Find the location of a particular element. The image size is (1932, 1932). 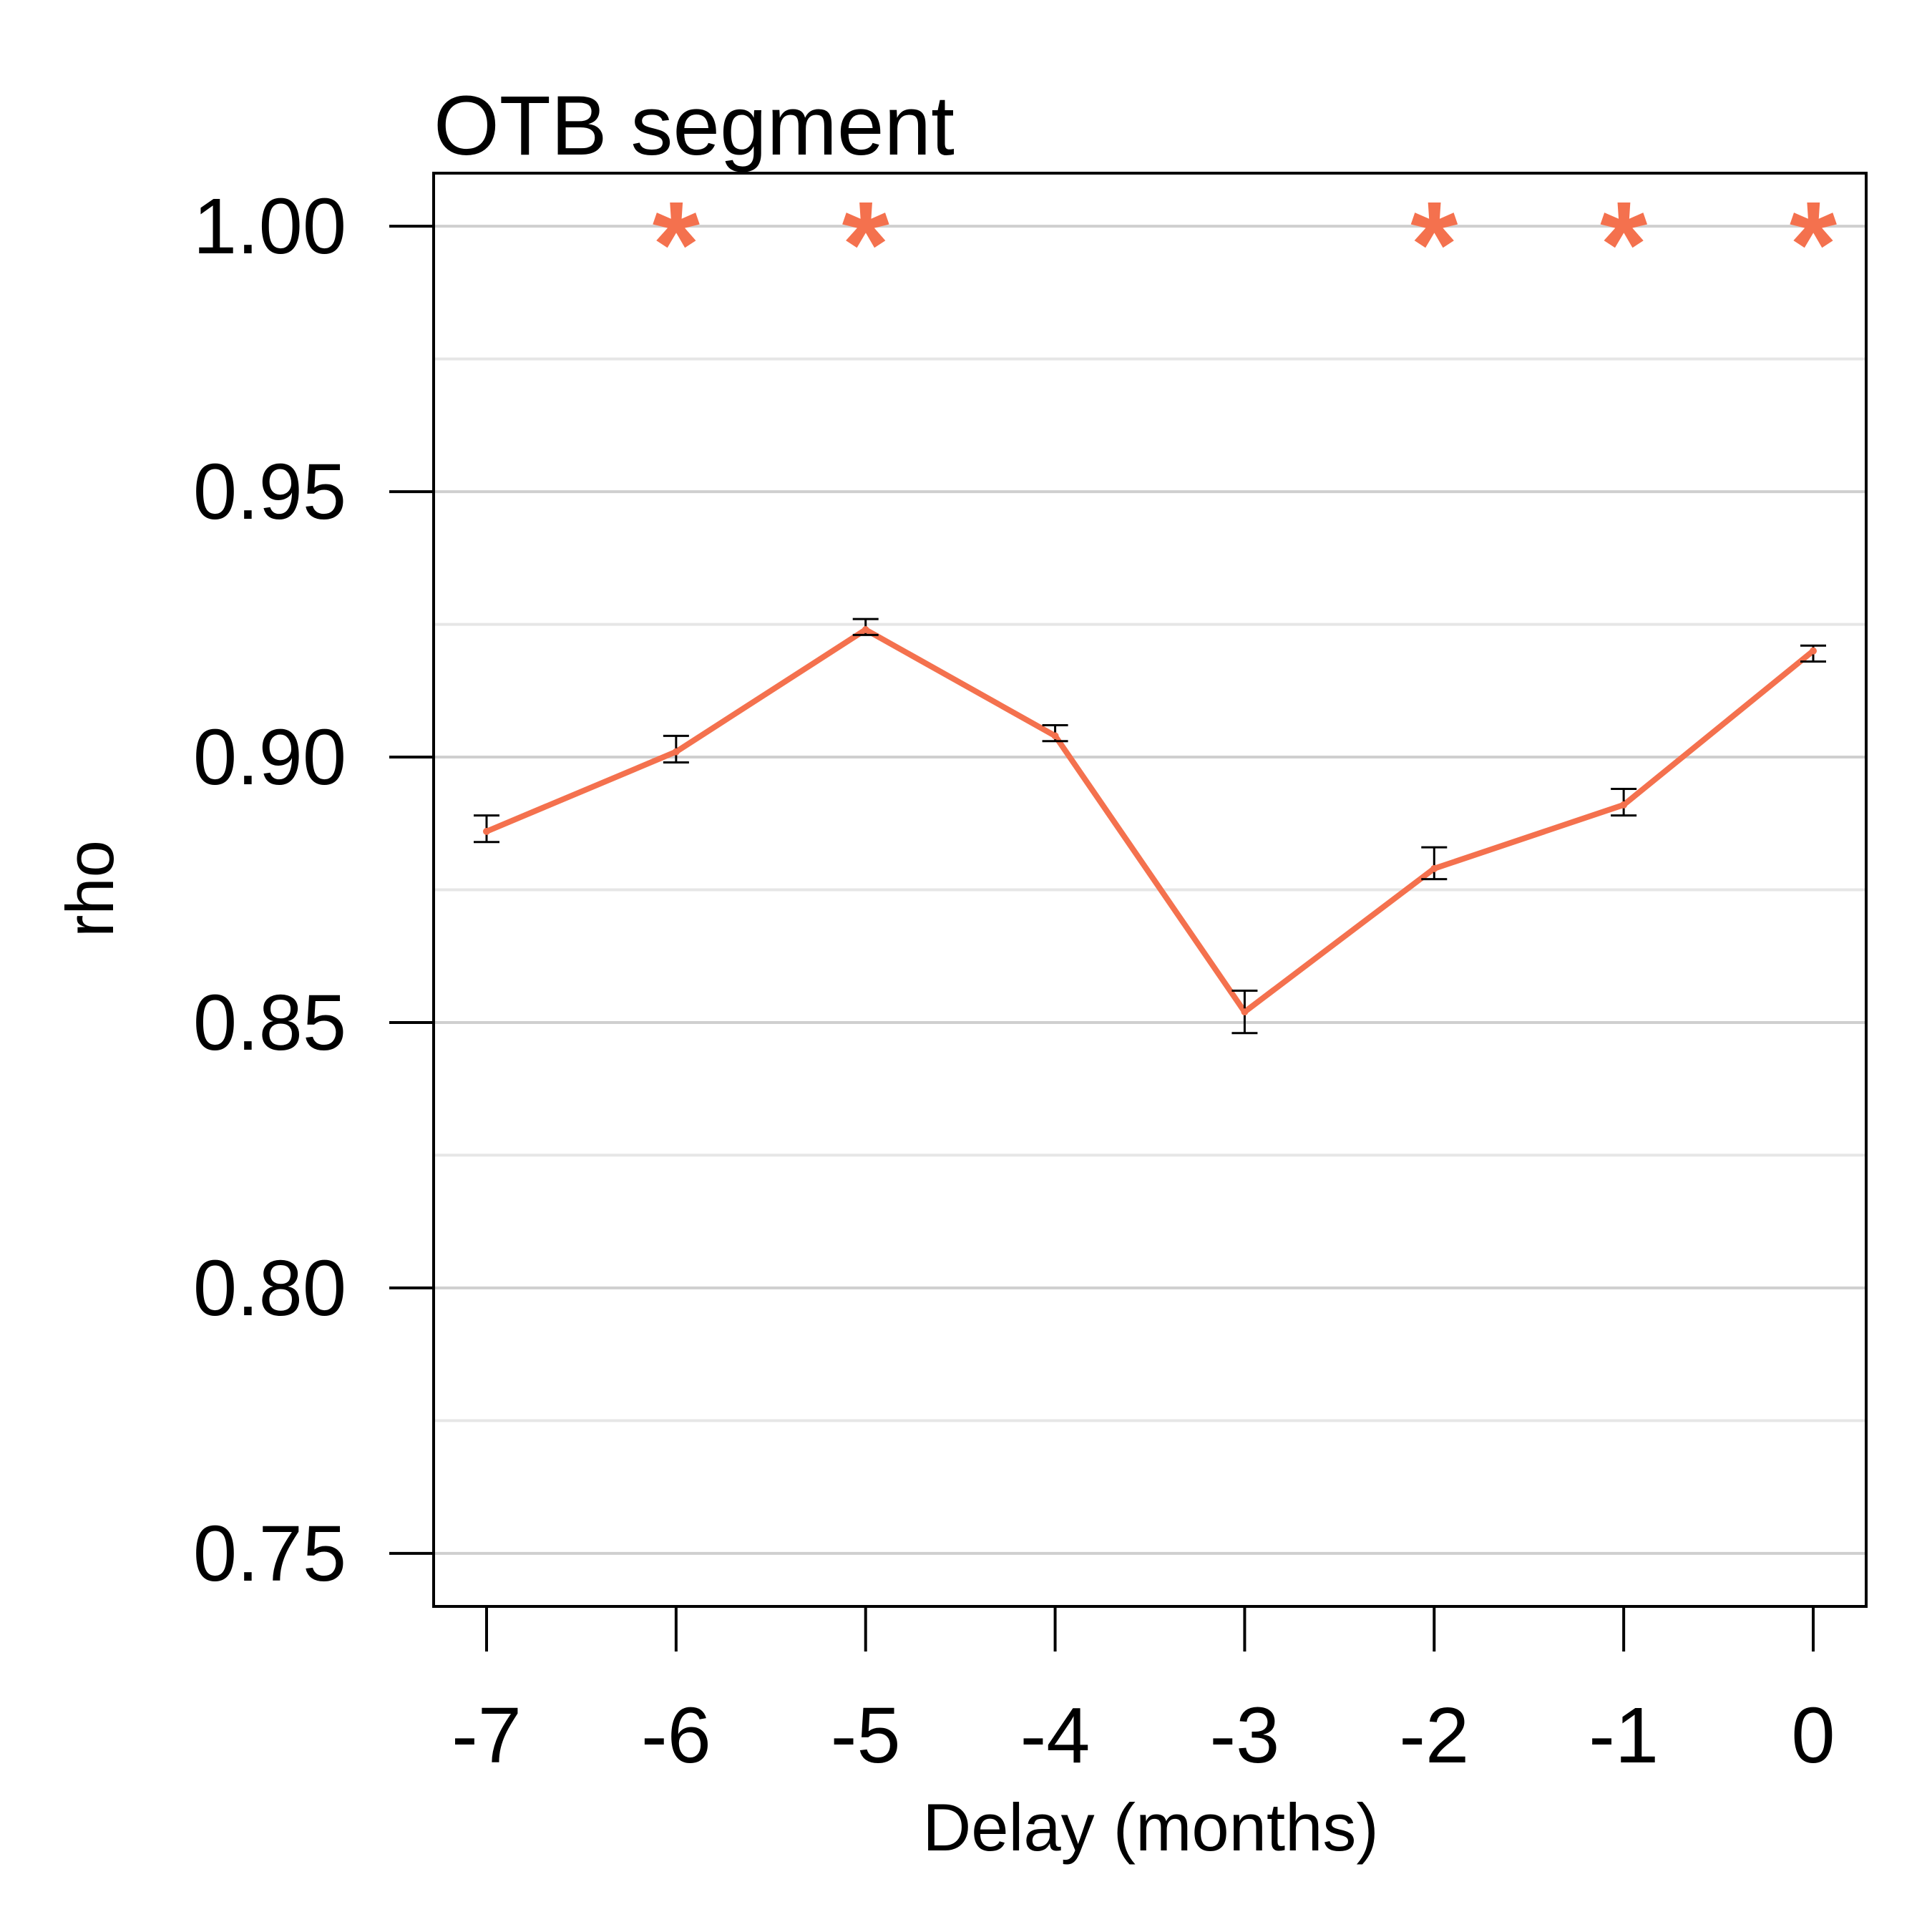

x-tick-label: -3 is located at coordinates (1245, 1736).